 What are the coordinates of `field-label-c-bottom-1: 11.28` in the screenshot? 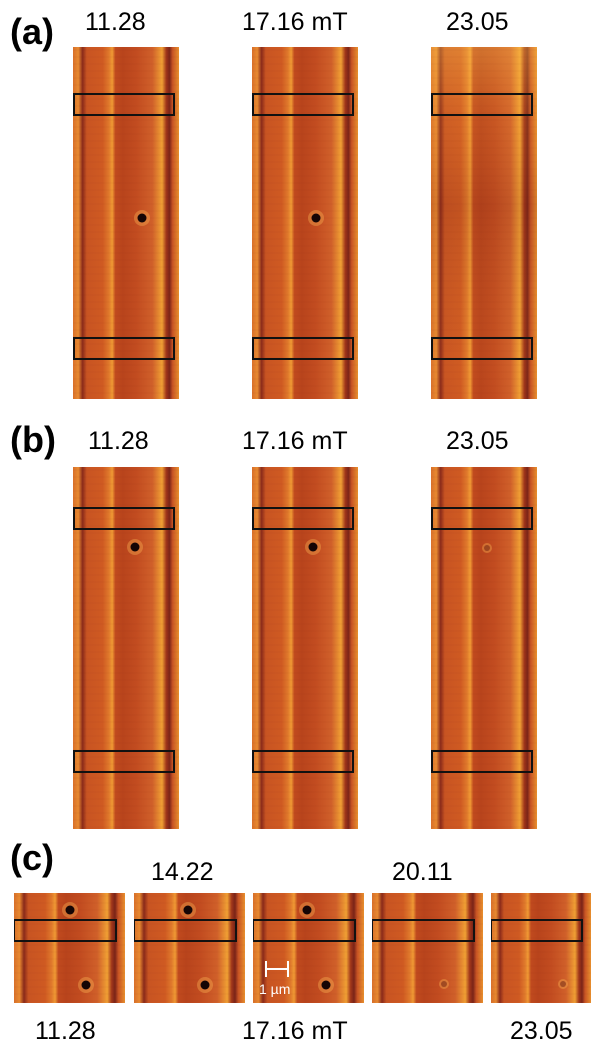 It's located at (65, 1031).